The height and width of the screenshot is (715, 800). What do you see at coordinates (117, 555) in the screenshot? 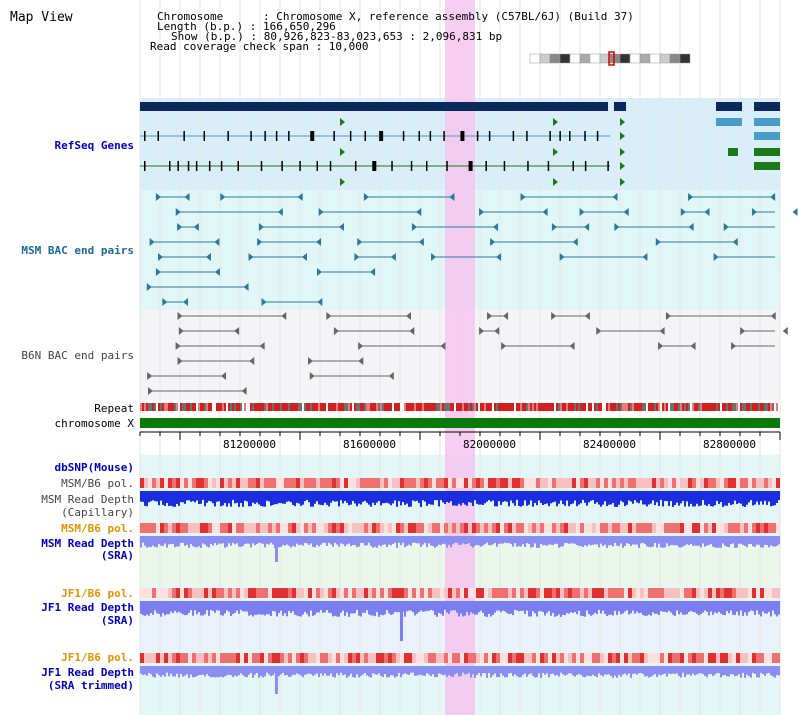
I see `track-label-msm-depth-sra-2: (SRA)` at bounding box center [117, 555].